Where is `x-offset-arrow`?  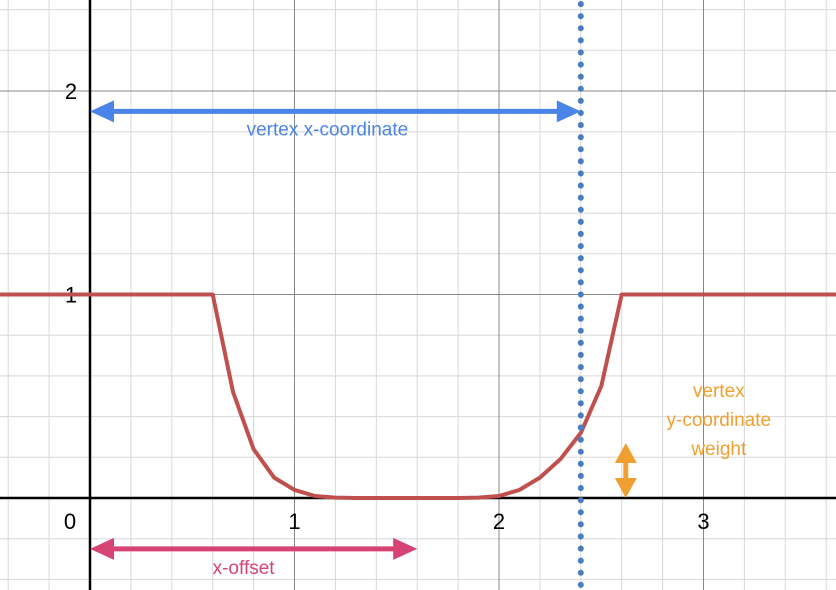 x-offset-arrow is located at coordinates (254, 548).